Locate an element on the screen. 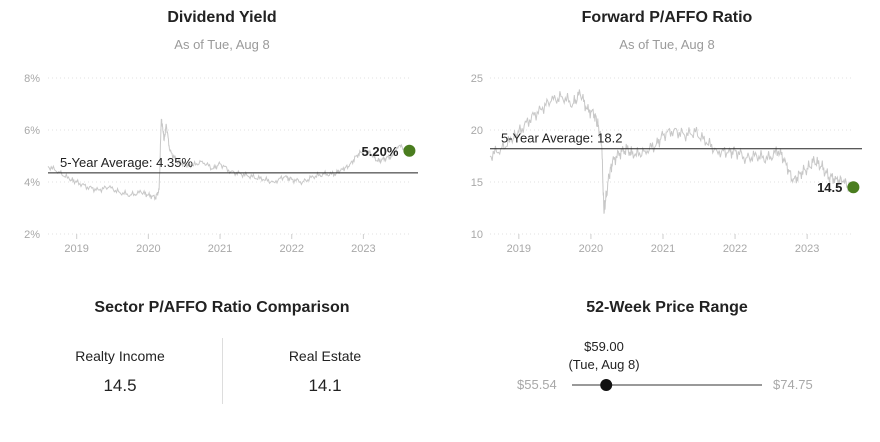 This screenshot has height=442, width=880. y-tick-label: 10 is located at coordinates (477, 235).